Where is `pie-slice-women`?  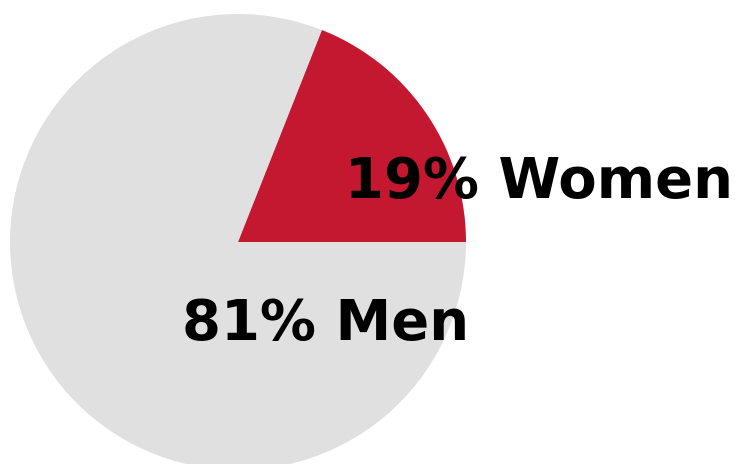
pie-slice-women is located at coordinates (352, 136).